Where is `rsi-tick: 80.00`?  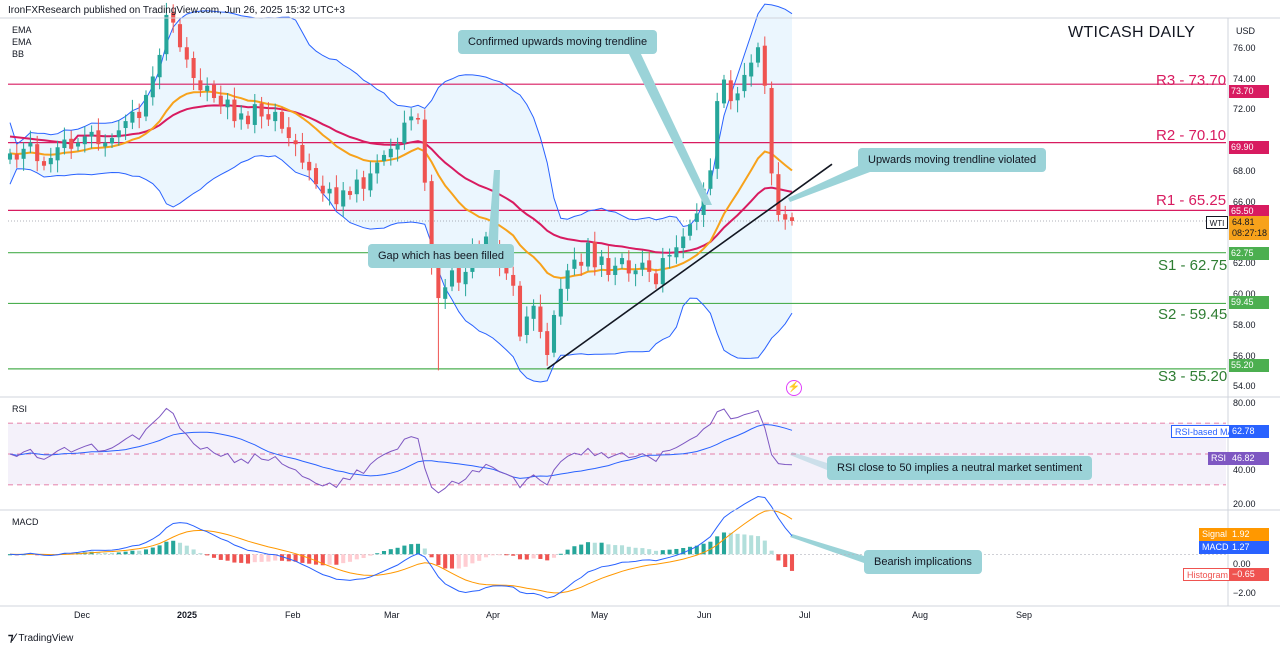
rsi-tick: 80.00 is located at coordinates (1244, 403).